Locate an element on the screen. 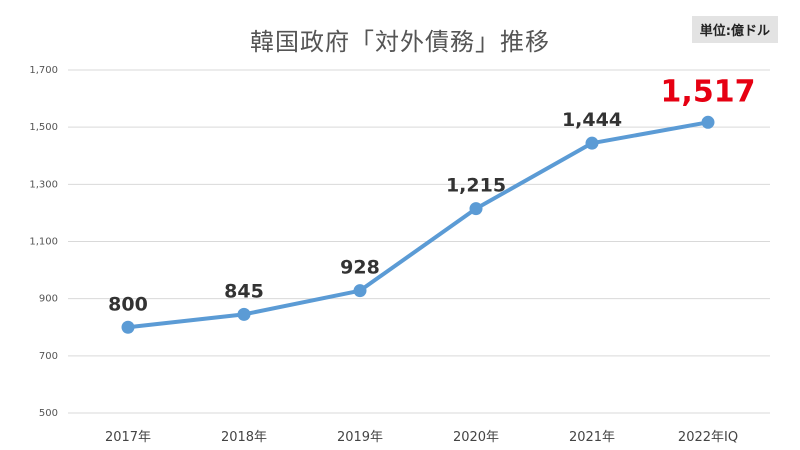  y-axis-ticks: 500 700 900 1,100 1,300 1,500 1,700 is located at coordinates (43, 242).